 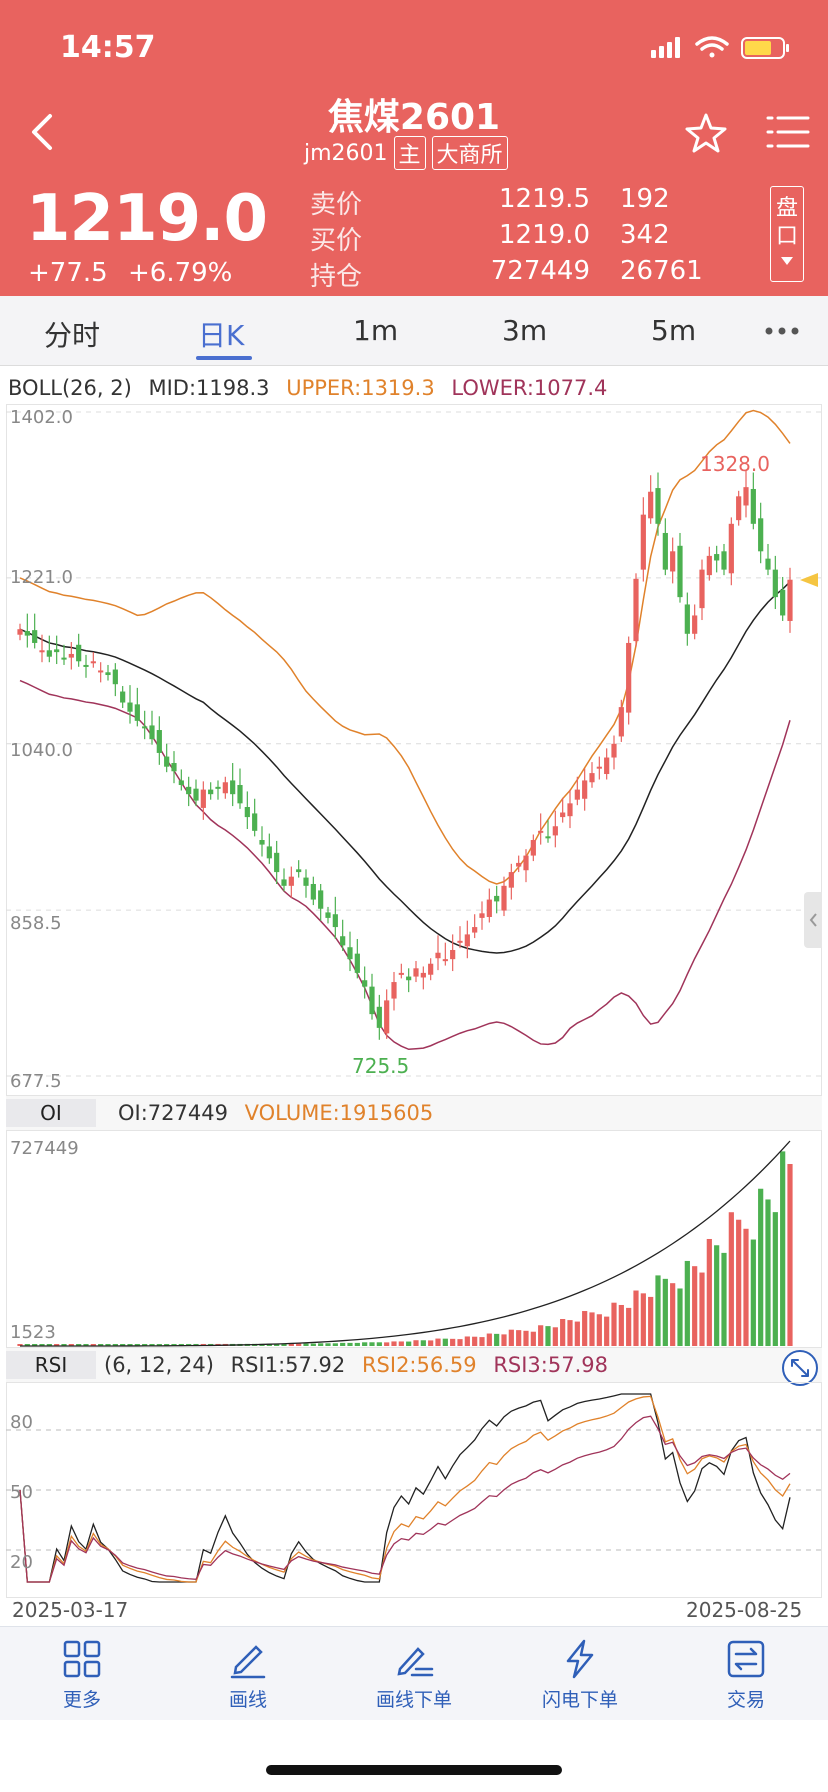 I want to click on expand-icon, so click(x=800, y=1368).